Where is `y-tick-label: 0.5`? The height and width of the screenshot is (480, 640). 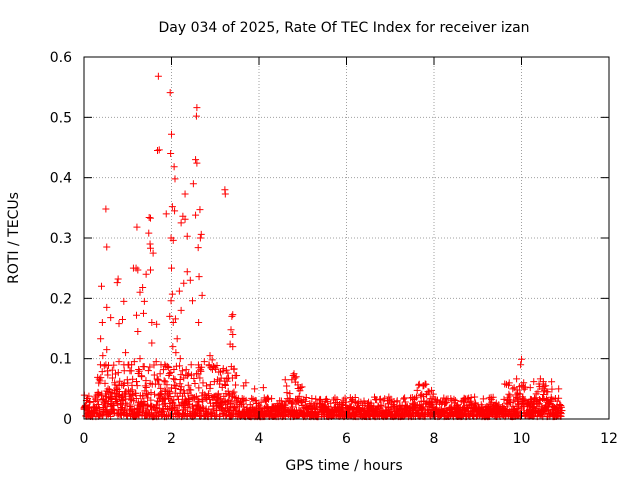 y-tick-label: 0.5 is located at coordinates (61, 118).